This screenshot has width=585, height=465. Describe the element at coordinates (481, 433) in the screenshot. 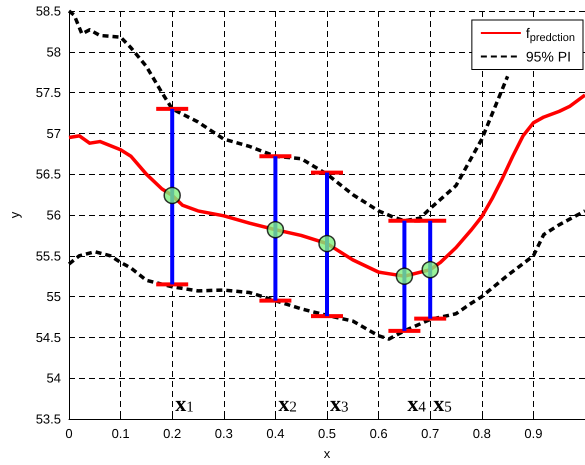

I see `x-tick-label: 0.8` at that location.